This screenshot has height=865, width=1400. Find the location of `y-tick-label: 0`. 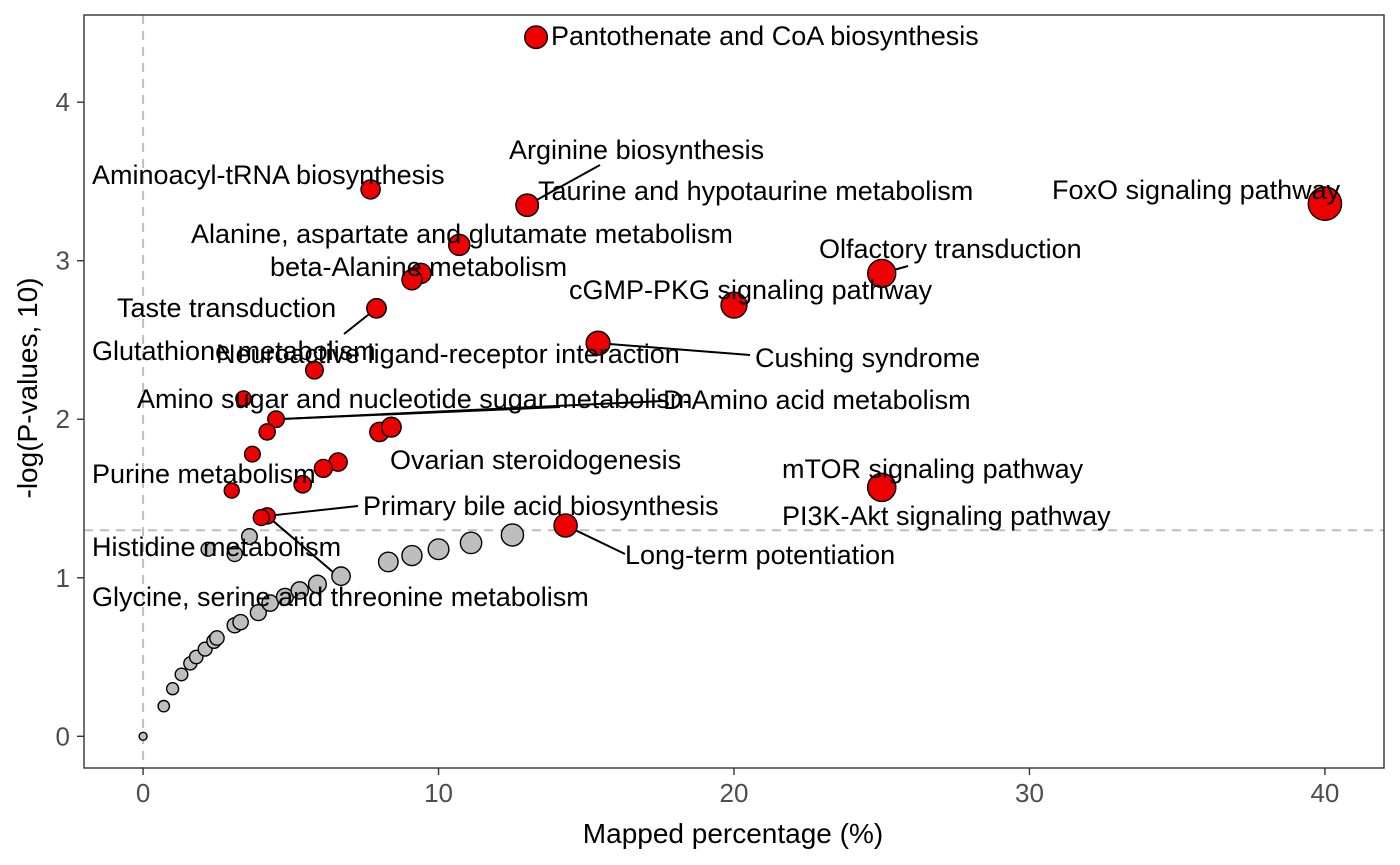

y-tick-label: 0 is located at coordinates (63, 736).